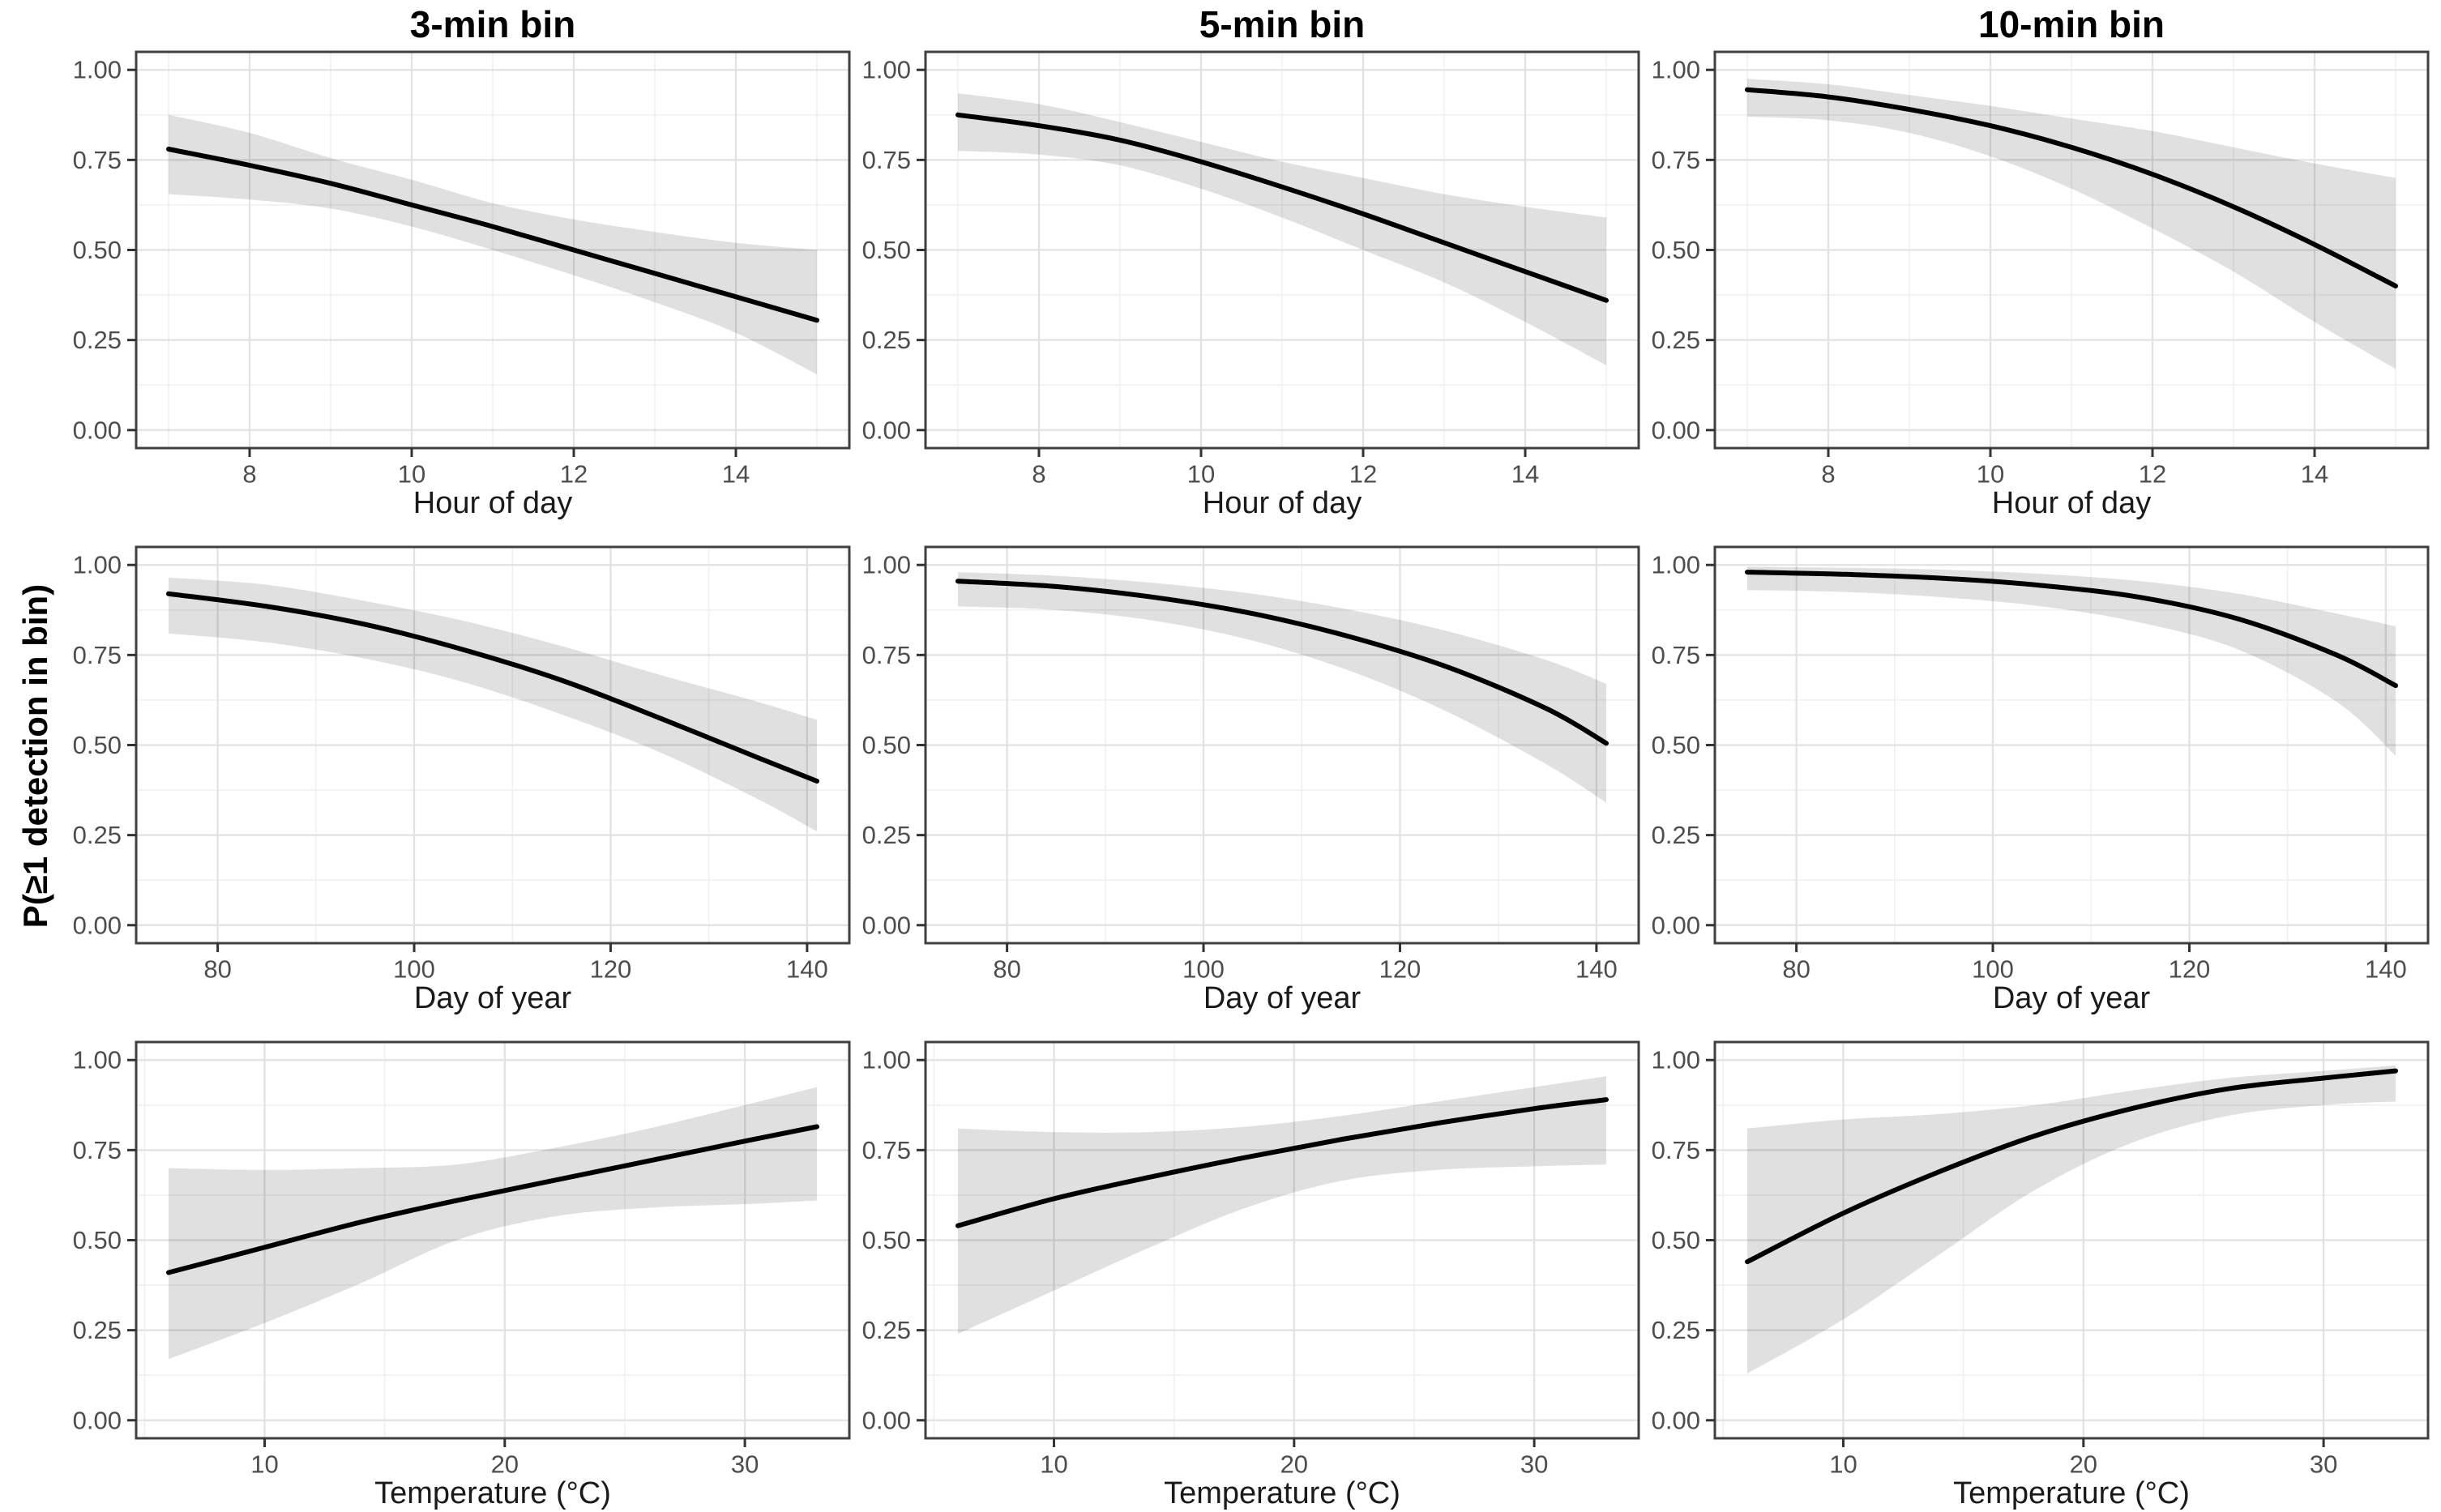  What do you see at coordinates (1282, 24) in the screenshot?
I see `panel-title-5min: 5-min bin` at bounding box center [1282, 24].